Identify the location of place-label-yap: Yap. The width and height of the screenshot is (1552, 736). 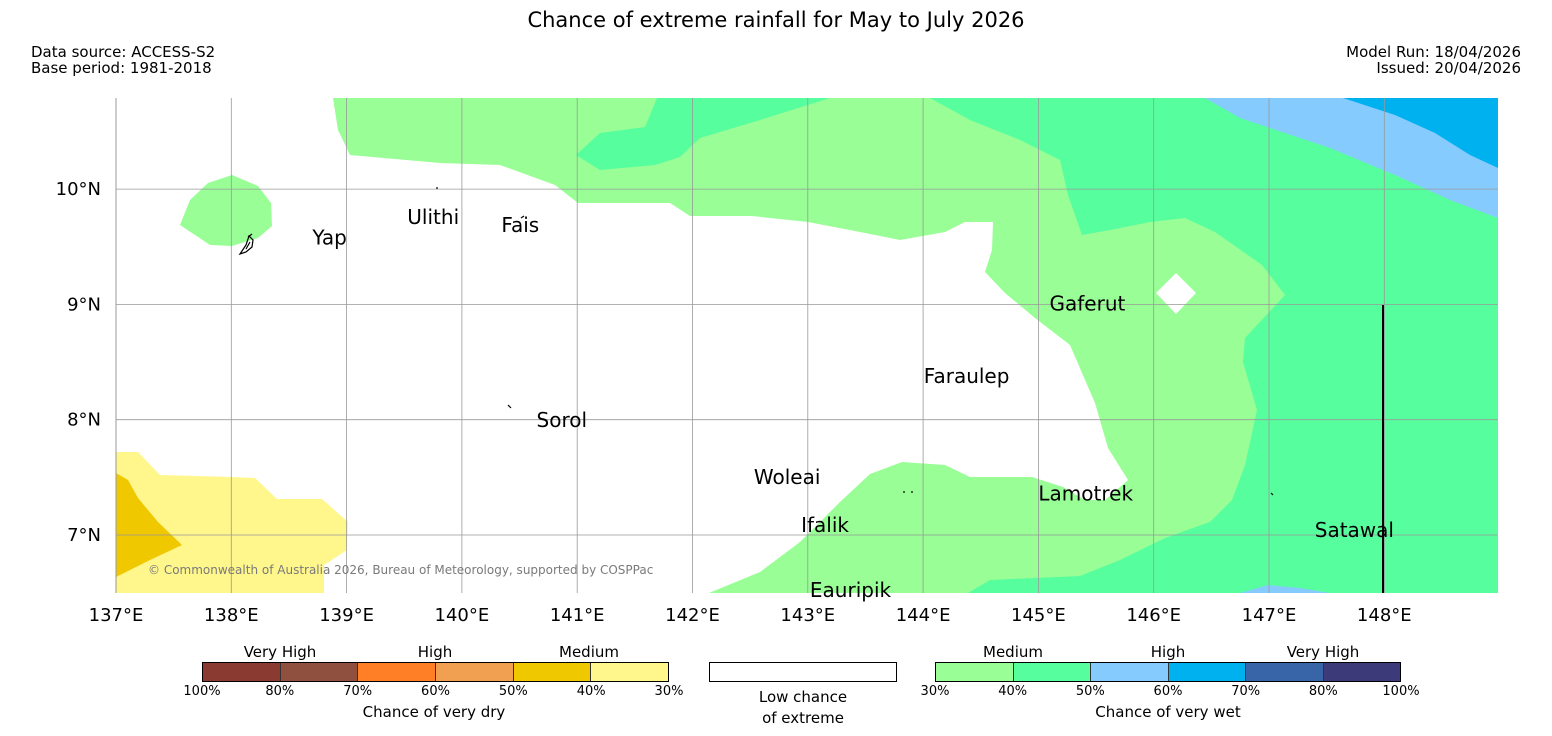
(328, 237).